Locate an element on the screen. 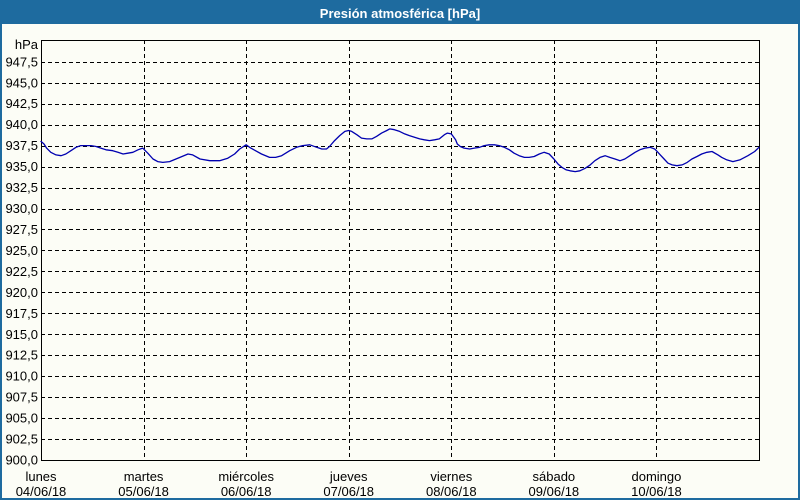 The height and width of the screenshot is (500, 800). x-day-label: viernes is located at coordinates (451, 476).